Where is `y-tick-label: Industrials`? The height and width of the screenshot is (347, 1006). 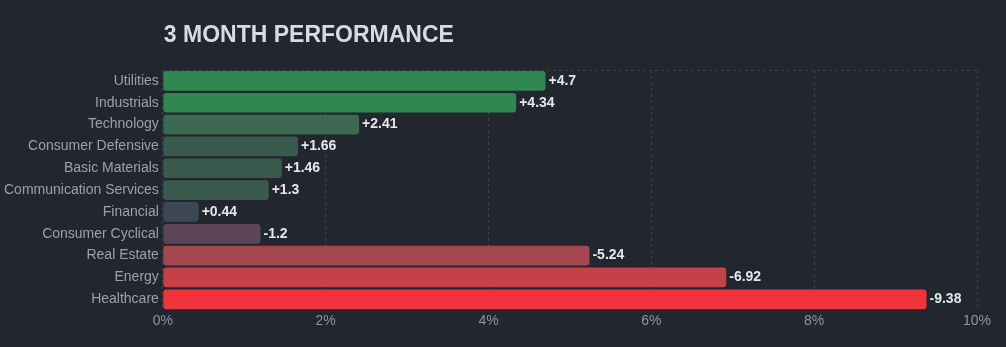 y-tick-label: Industrials is located at coordinates (127, 101).